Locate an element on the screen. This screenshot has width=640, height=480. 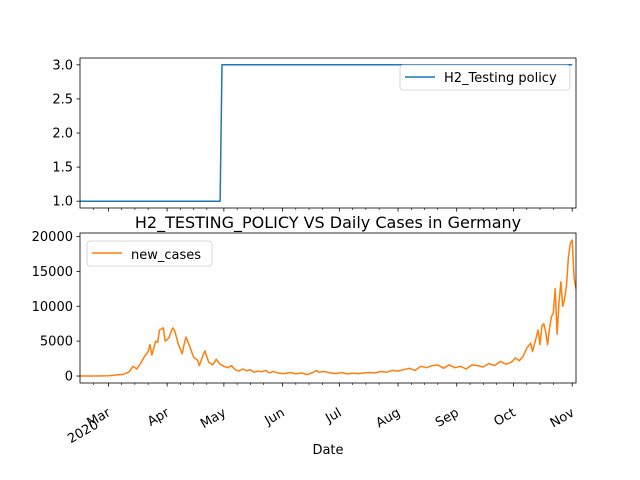
x-tick-label: Aug is located at coordinates (388, 418).